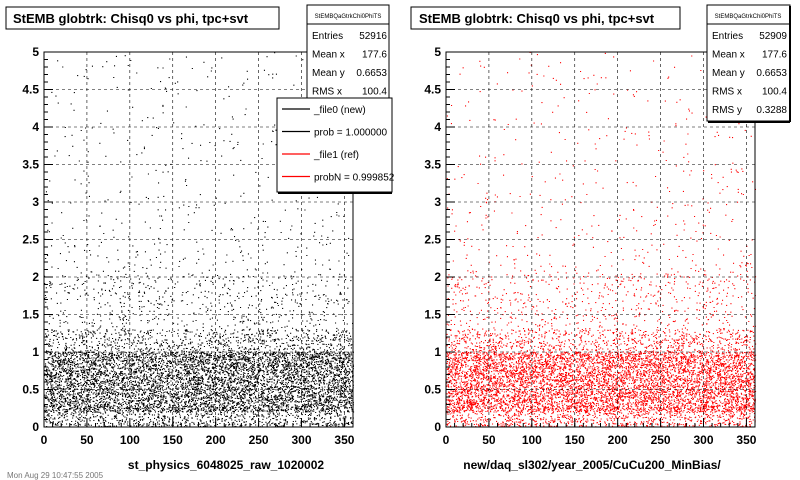 The height and width of the screenshot is (480, 800). I want to click on x-axis-label-right: new/daq_sl302/year_2005/CuCu200_MinBias/, so click(592, 465).